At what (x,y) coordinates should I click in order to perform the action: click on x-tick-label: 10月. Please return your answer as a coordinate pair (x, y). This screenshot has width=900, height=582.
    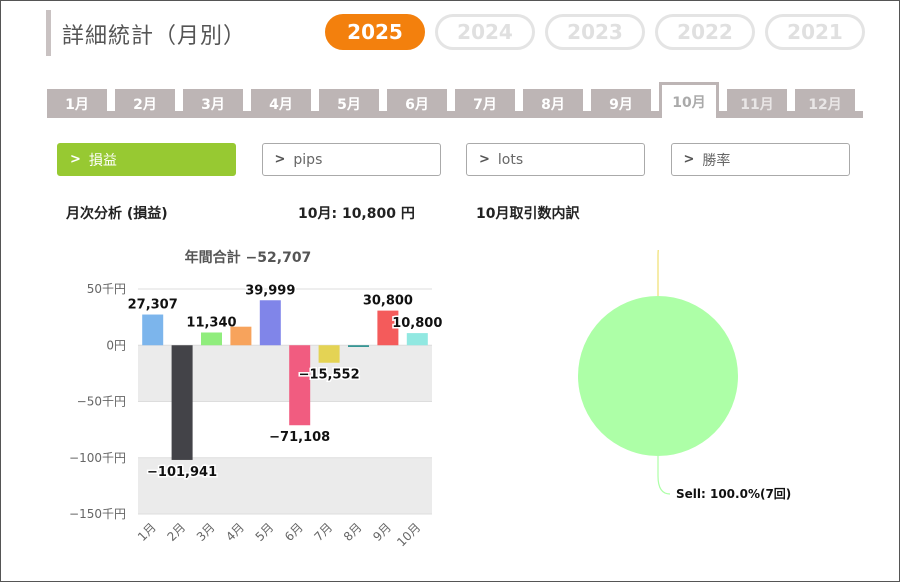
    Looking at the image, I should click on (408, 534).